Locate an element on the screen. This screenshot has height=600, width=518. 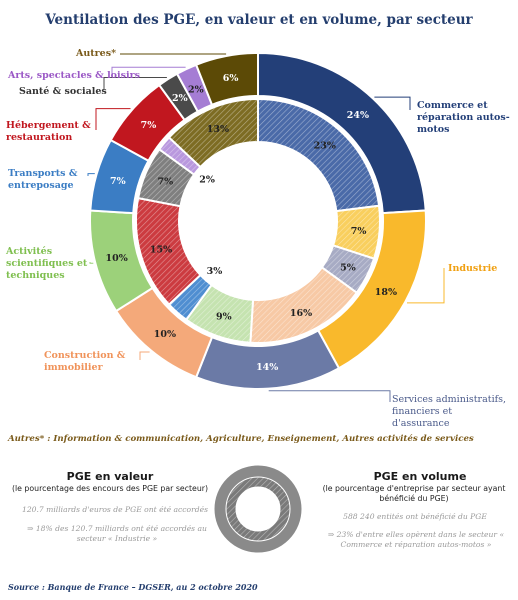
inner-slice-hatch-commerce is located at coordinates (319, 155).